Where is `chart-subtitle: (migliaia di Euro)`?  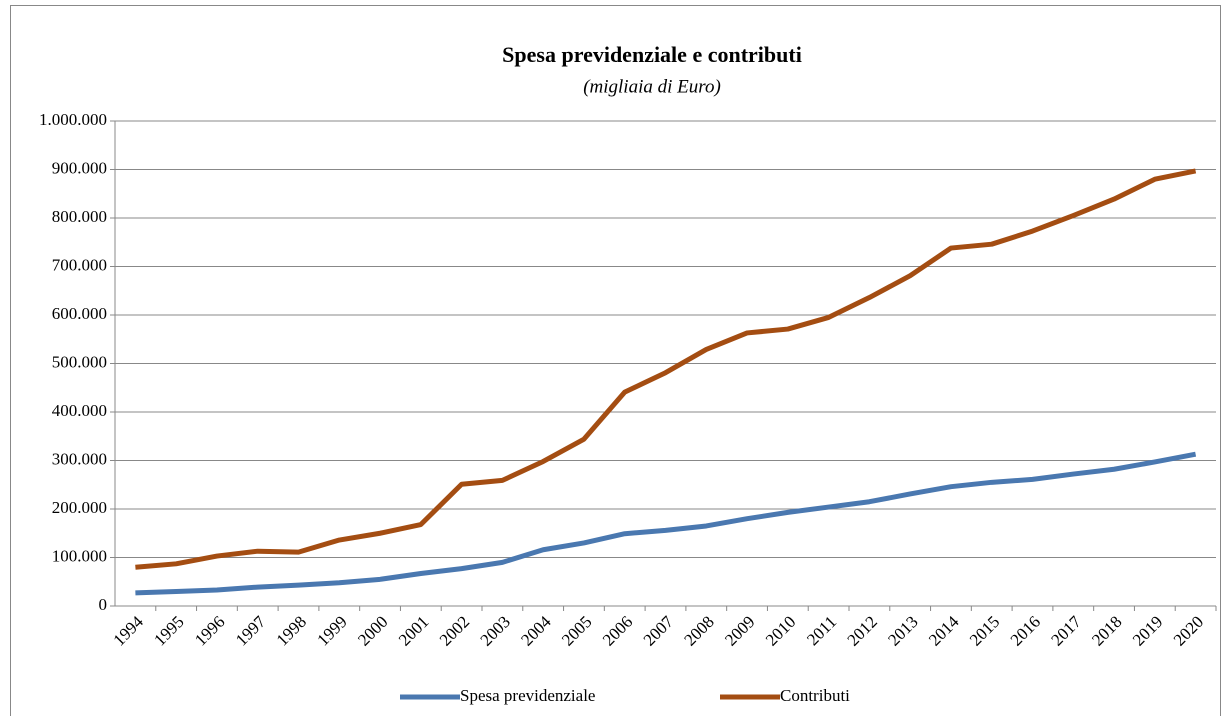 chart-subtitle: (migliaia di Euro) is located at coordinates (652, 86).